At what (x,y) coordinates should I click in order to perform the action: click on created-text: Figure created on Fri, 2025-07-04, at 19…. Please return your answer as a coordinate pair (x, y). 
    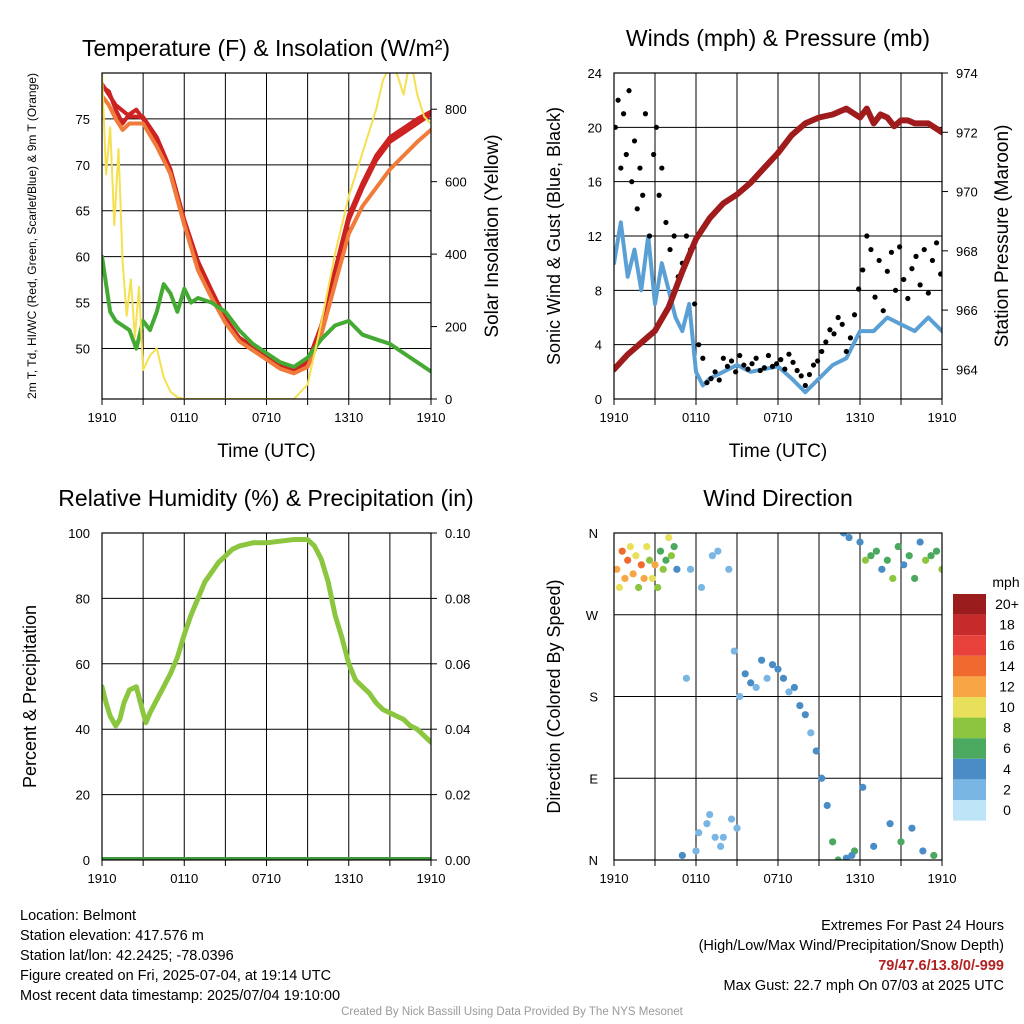
    Looking at the image, I should click on (176, 976).